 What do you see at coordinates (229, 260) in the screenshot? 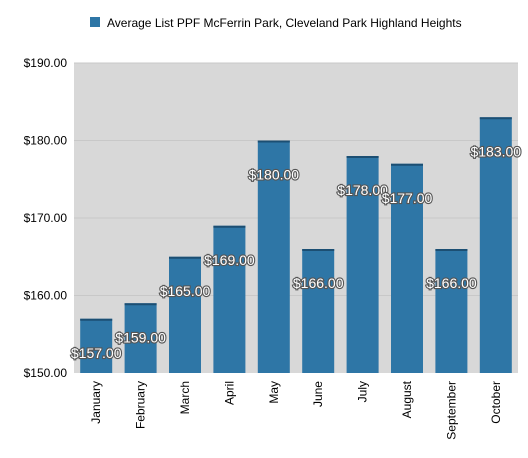
I see `data-label: $169.00` at bounding box center [229, 260].